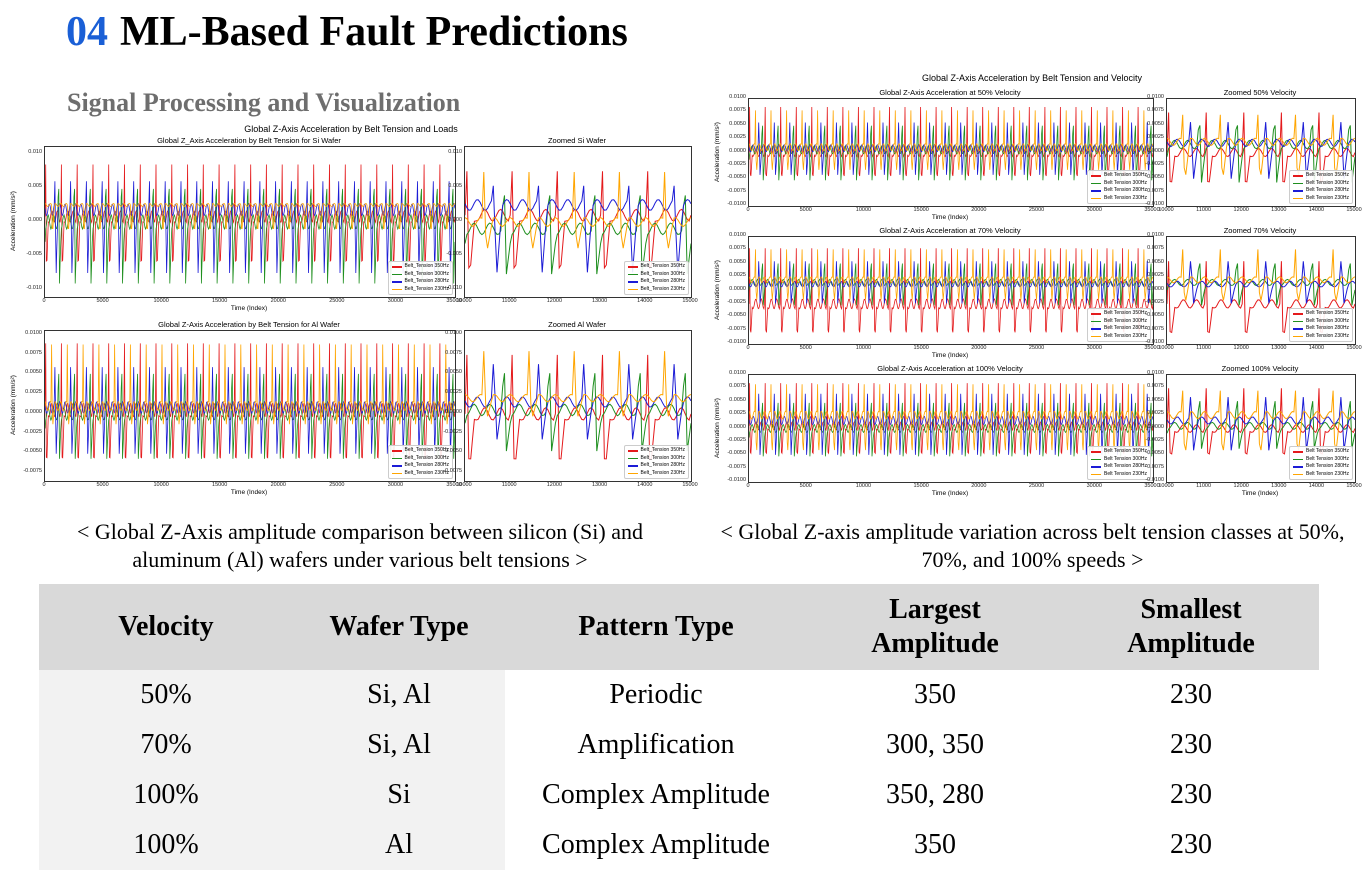  Describe the element at coordinates (1260, 493) in the screenshot. I see `chart-9-xlabel: Time (Index)` at that location.